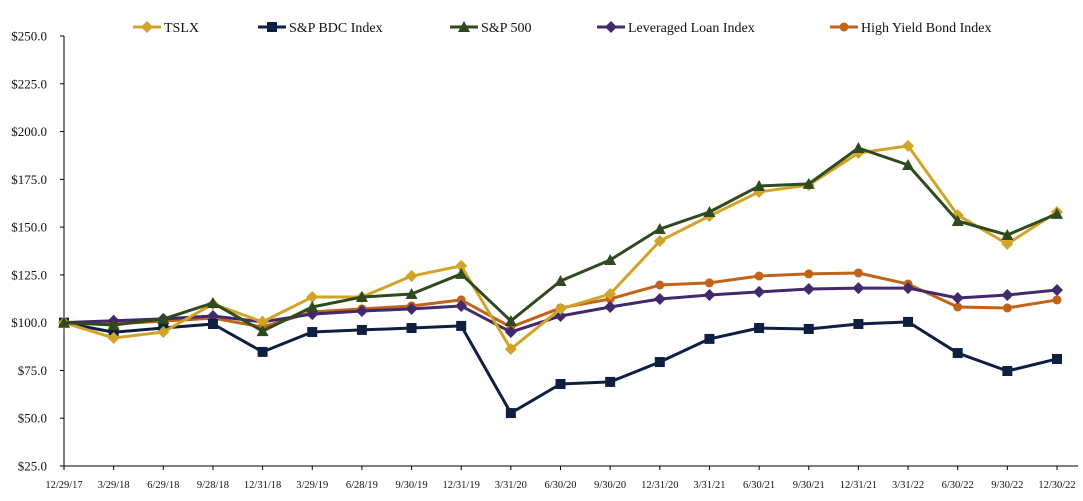 This screenshot has width=1083, height=501. I want to click on x-tick-label: 3/29/18, so click(114, 485).